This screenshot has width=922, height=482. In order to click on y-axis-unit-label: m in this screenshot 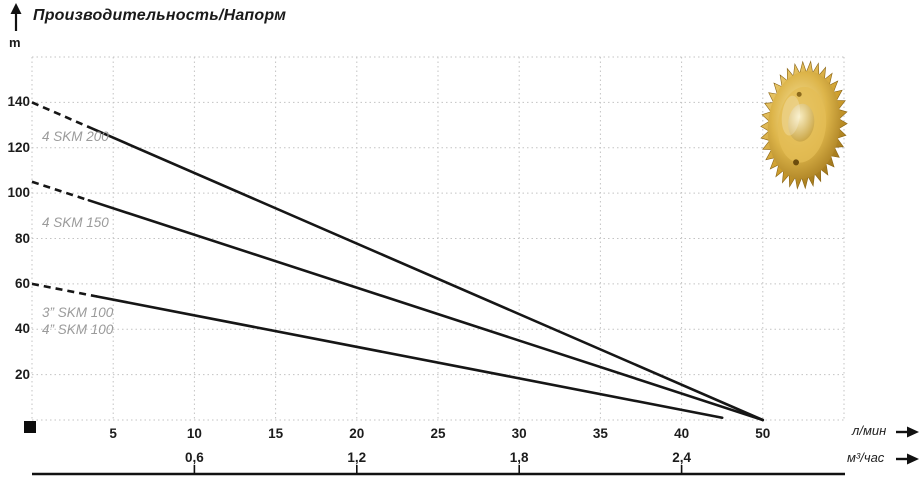, I will do `click(15, 42)`.